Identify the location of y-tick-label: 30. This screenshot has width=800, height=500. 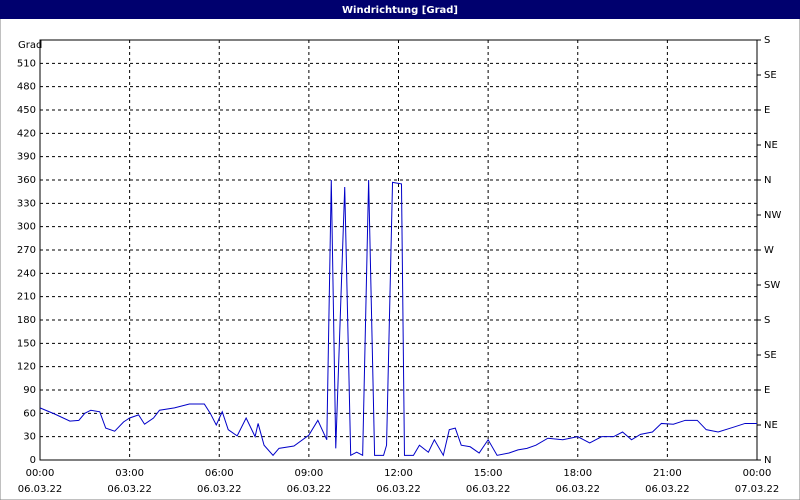
(29, 437).